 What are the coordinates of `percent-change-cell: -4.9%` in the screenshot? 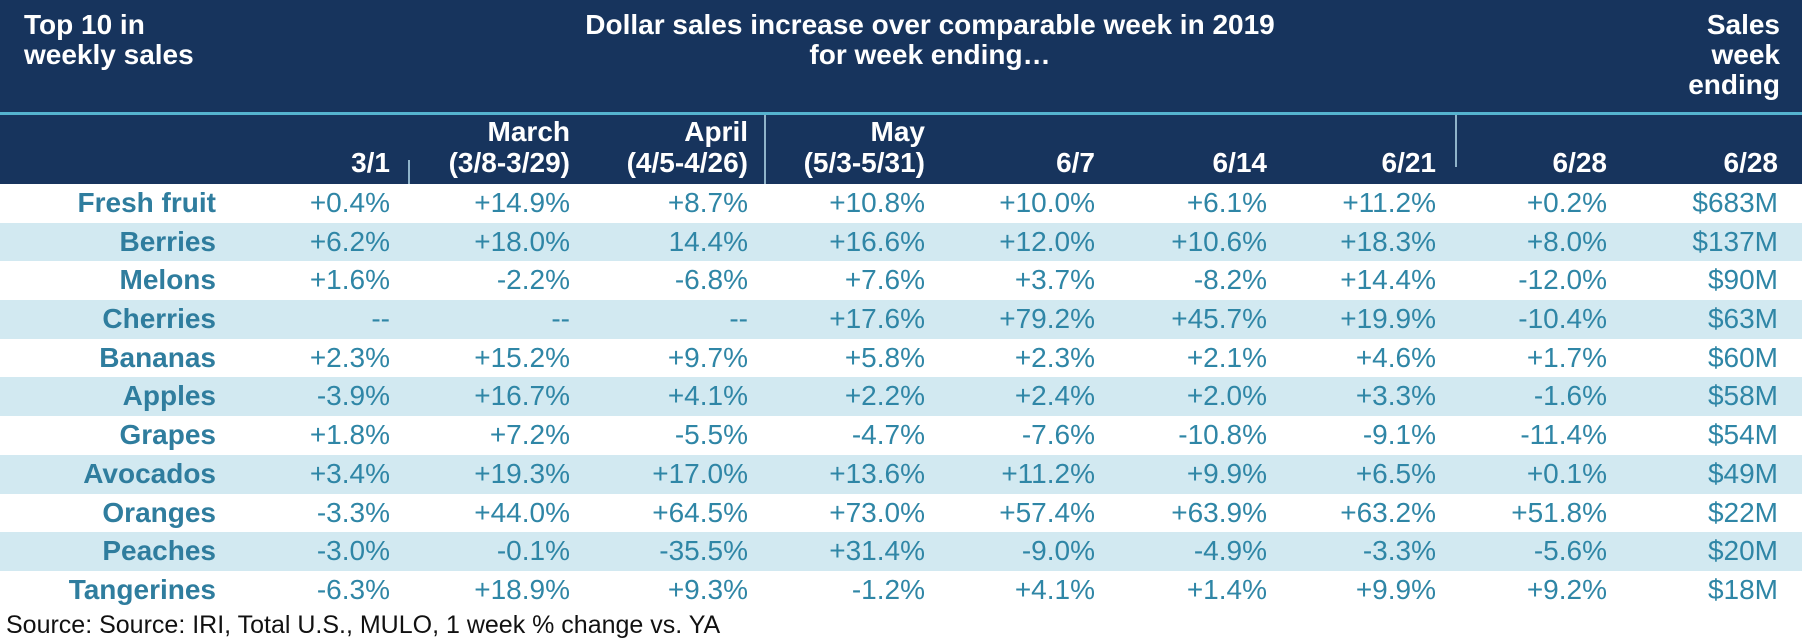 It's located at (1230, 551).